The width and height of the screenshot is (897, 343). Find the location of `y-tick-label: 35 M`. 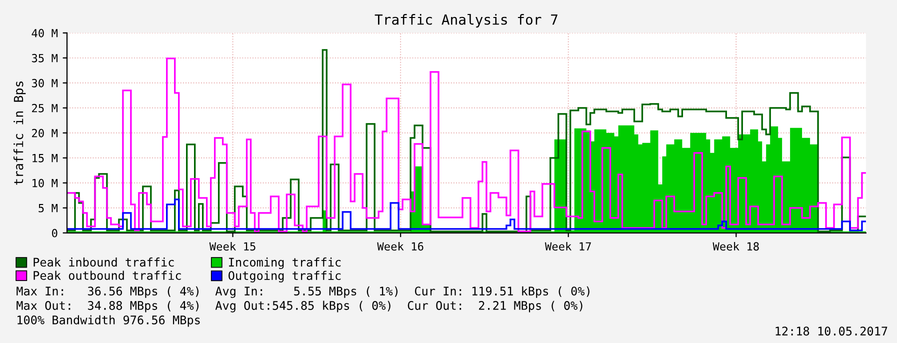

y-tick-label: 35 M is located at coordinates (45, 58).